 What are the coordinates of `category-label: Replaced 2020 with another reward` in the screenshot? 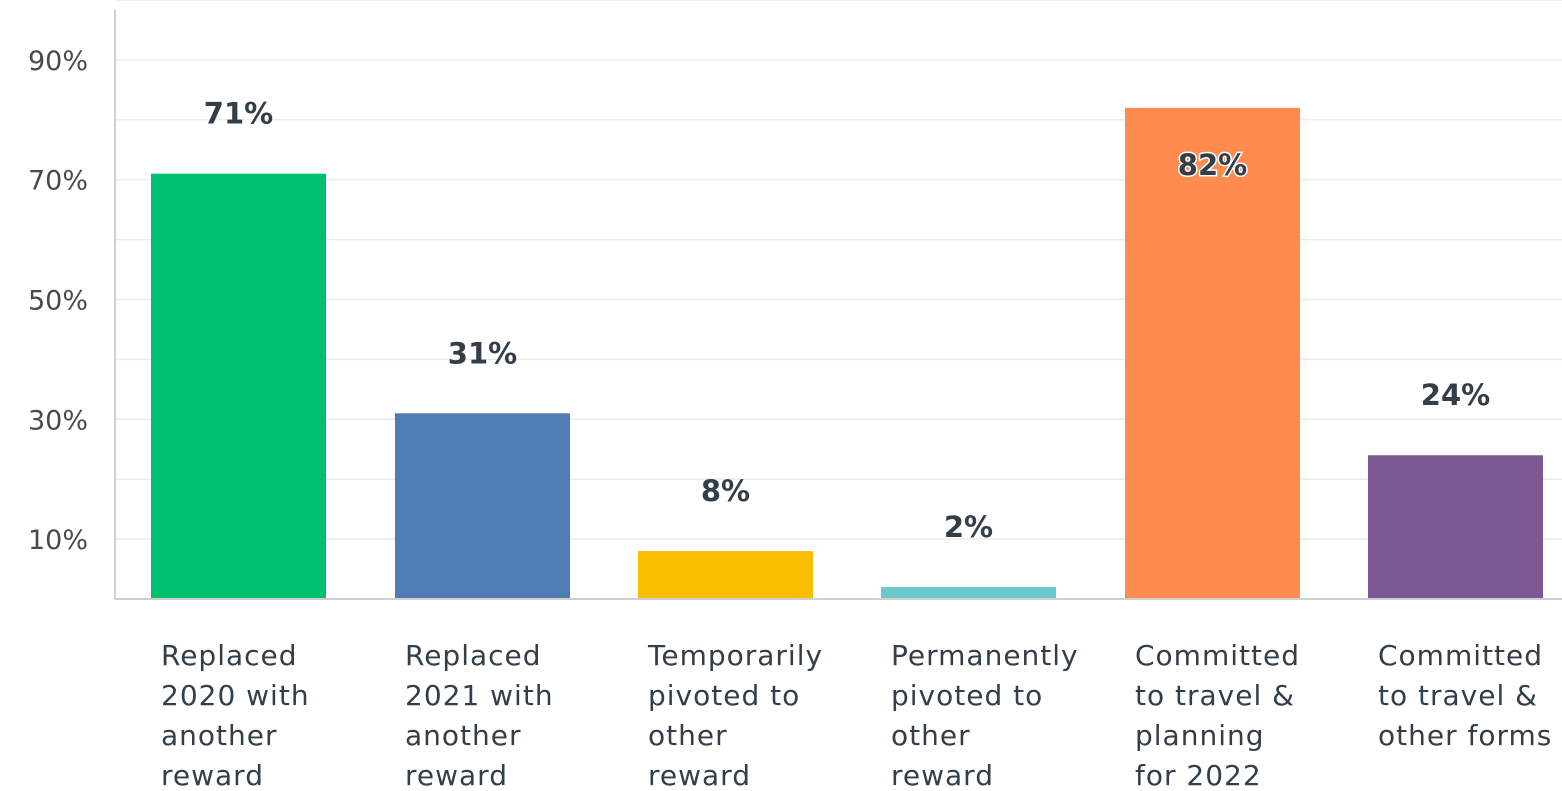 It's located at (235, 713).